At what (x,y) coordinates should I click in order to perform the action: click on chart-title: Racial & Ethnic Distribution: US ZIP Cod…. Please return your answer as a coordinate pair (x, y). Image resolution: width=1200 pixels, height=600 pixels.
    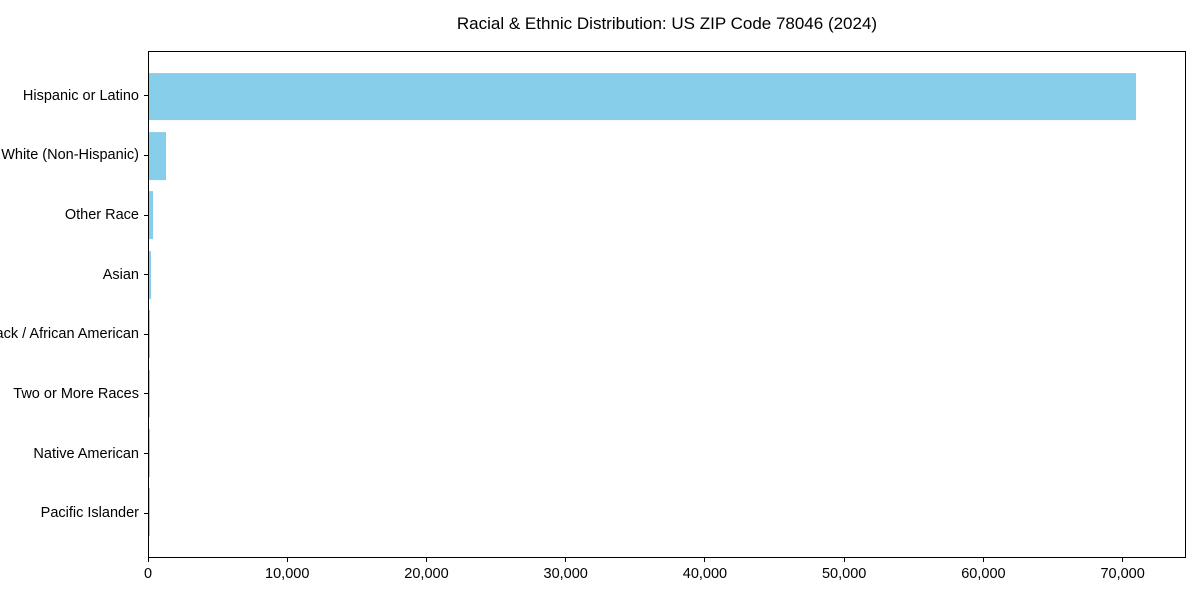
    Looking at the image, I should click on (667, 23).